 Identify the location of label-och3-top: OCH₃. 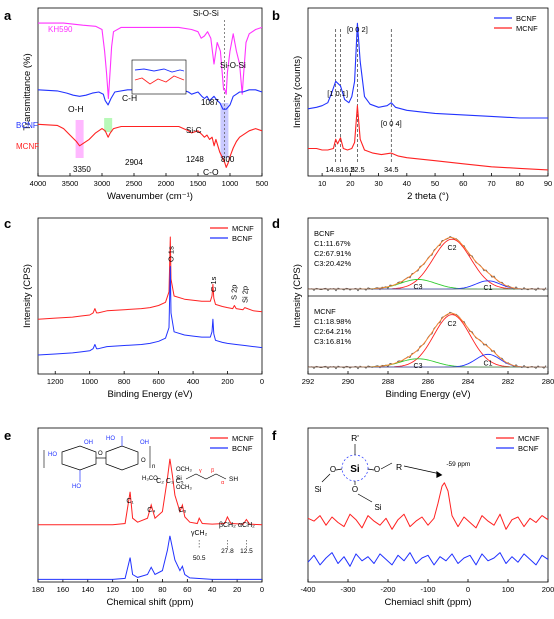
(184, 470).